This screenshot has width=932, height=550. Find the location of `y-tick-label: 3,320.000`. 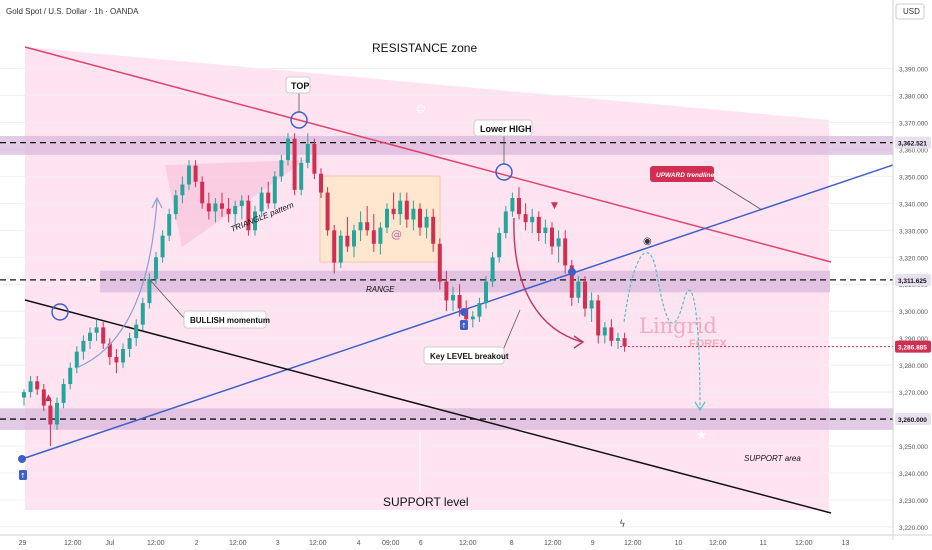

y-tick-label: 3,320.000 is located at coordinates (913, 258).